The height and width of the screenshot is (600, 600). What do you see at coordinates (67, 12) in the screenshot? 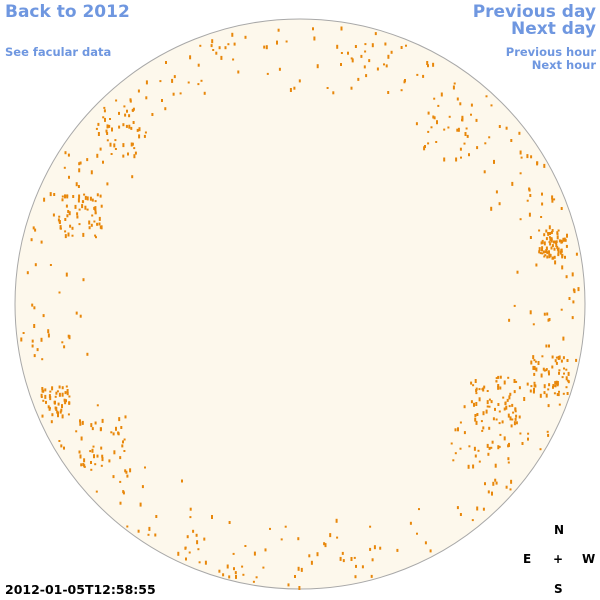
I see `back-link: Back to 2012` at bounding box center [67, 12].